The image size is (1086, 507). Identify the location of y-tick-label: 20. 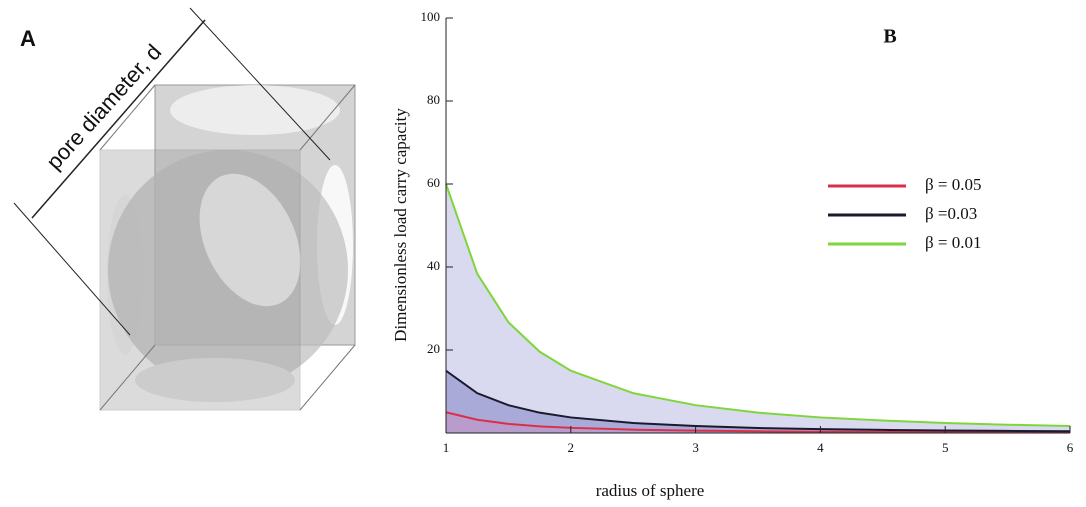
(433, 348).